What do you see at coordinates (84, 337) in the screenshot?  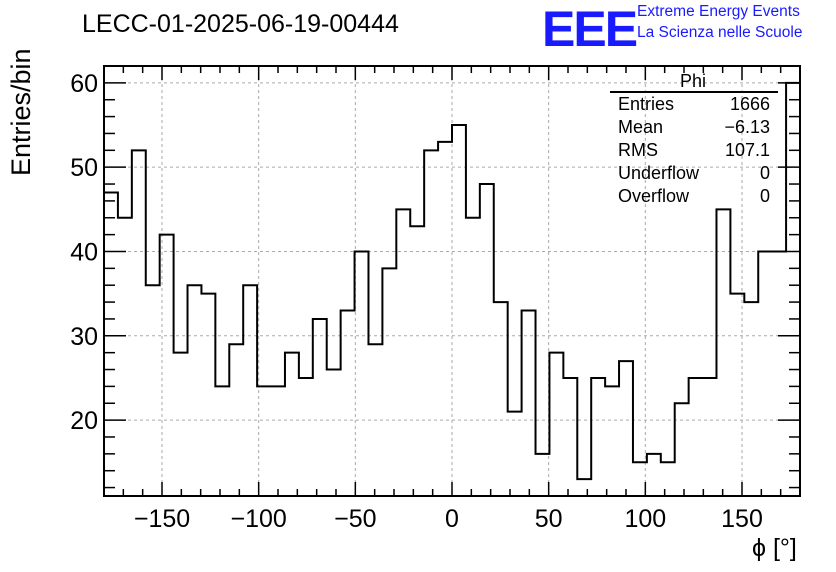 I see `y-tick-label: 30` at bounding box center [84, 337].